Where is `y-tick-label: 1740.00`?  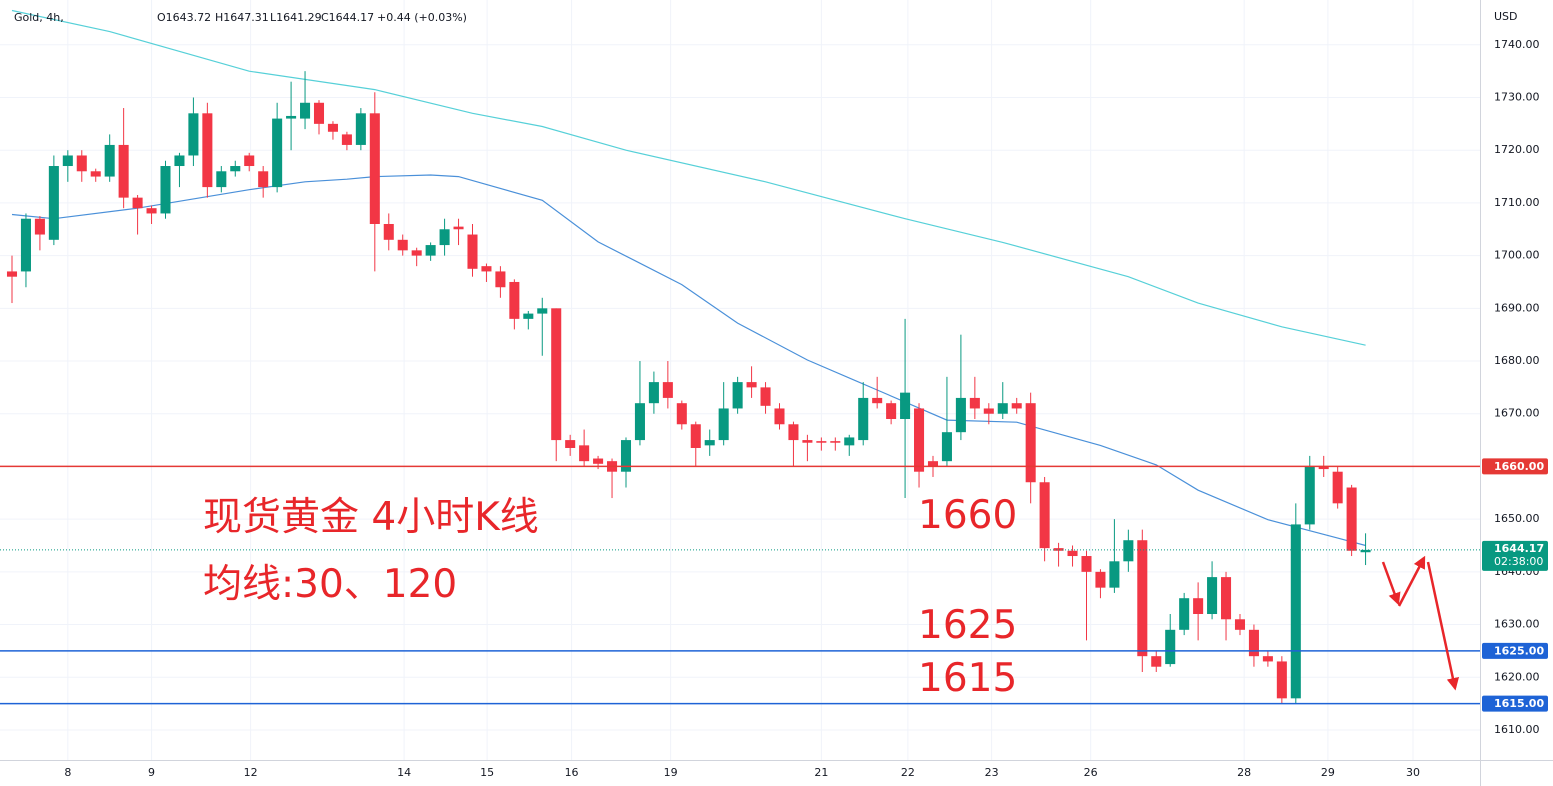
y-tick-label: 1740.00 is located at coordinates (1517, 44).